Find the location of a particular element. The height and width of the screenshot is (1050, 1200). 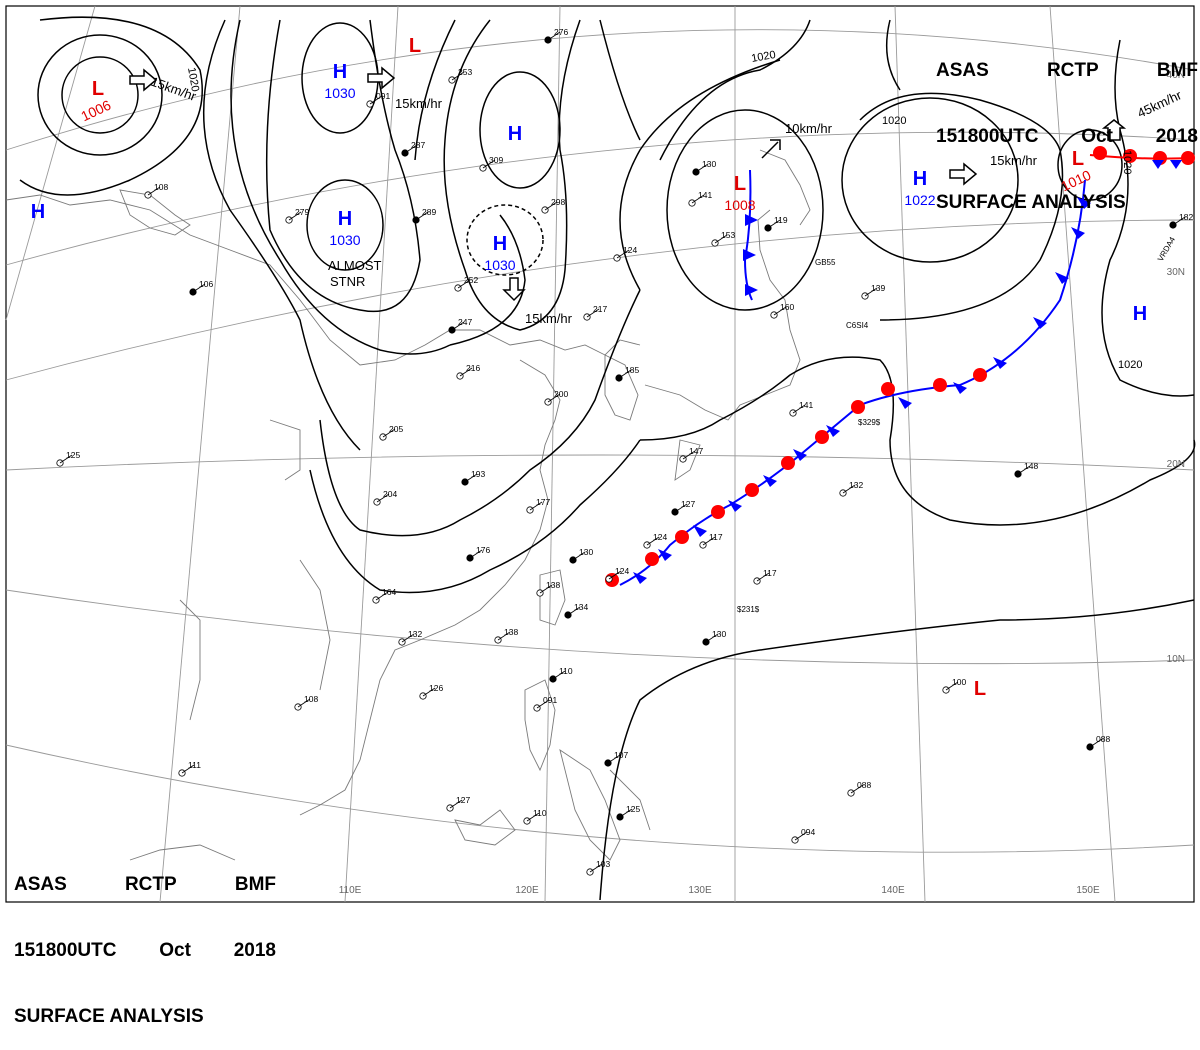

station-pressure: 185 is located at coordinates (632, 370).